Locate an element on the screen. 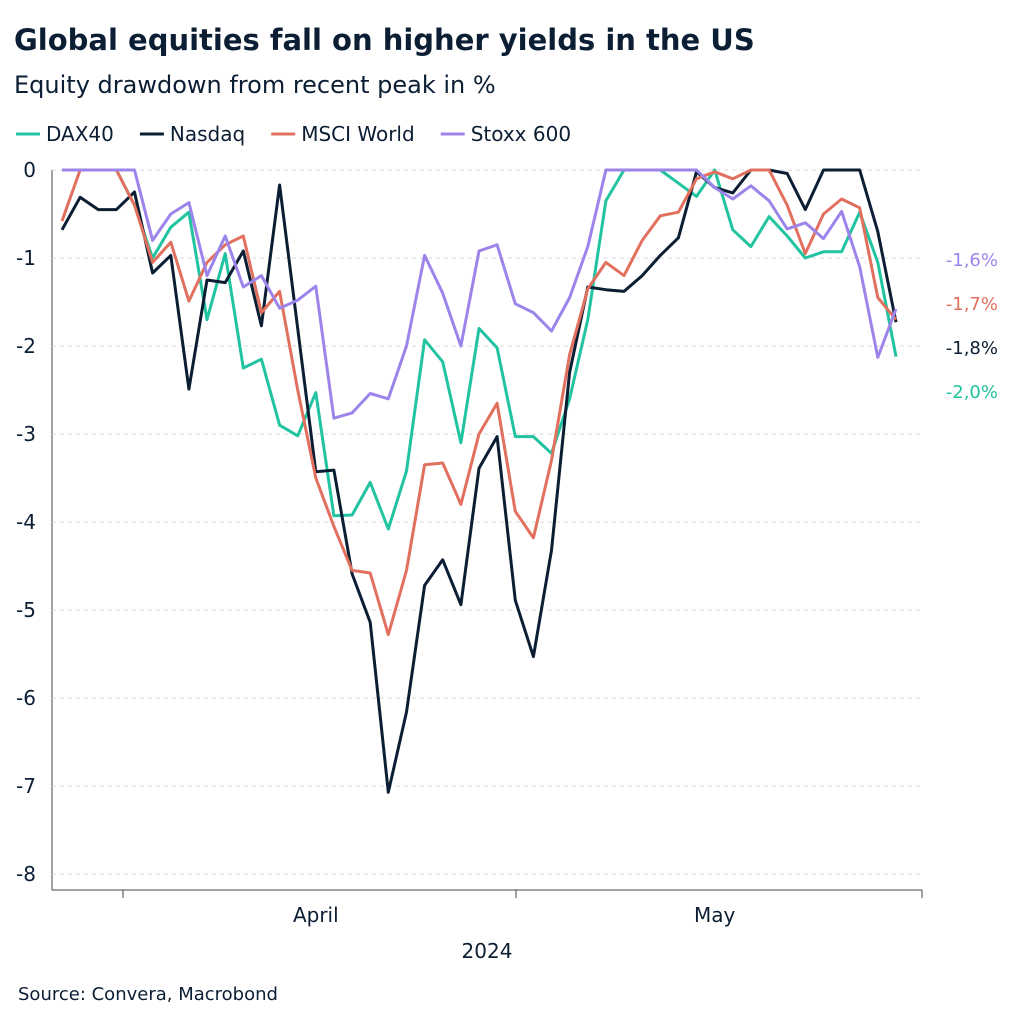 The width and height of the screenshot is (1022, 1028). end-label: -1,8% is located at coordinates (972, 348).